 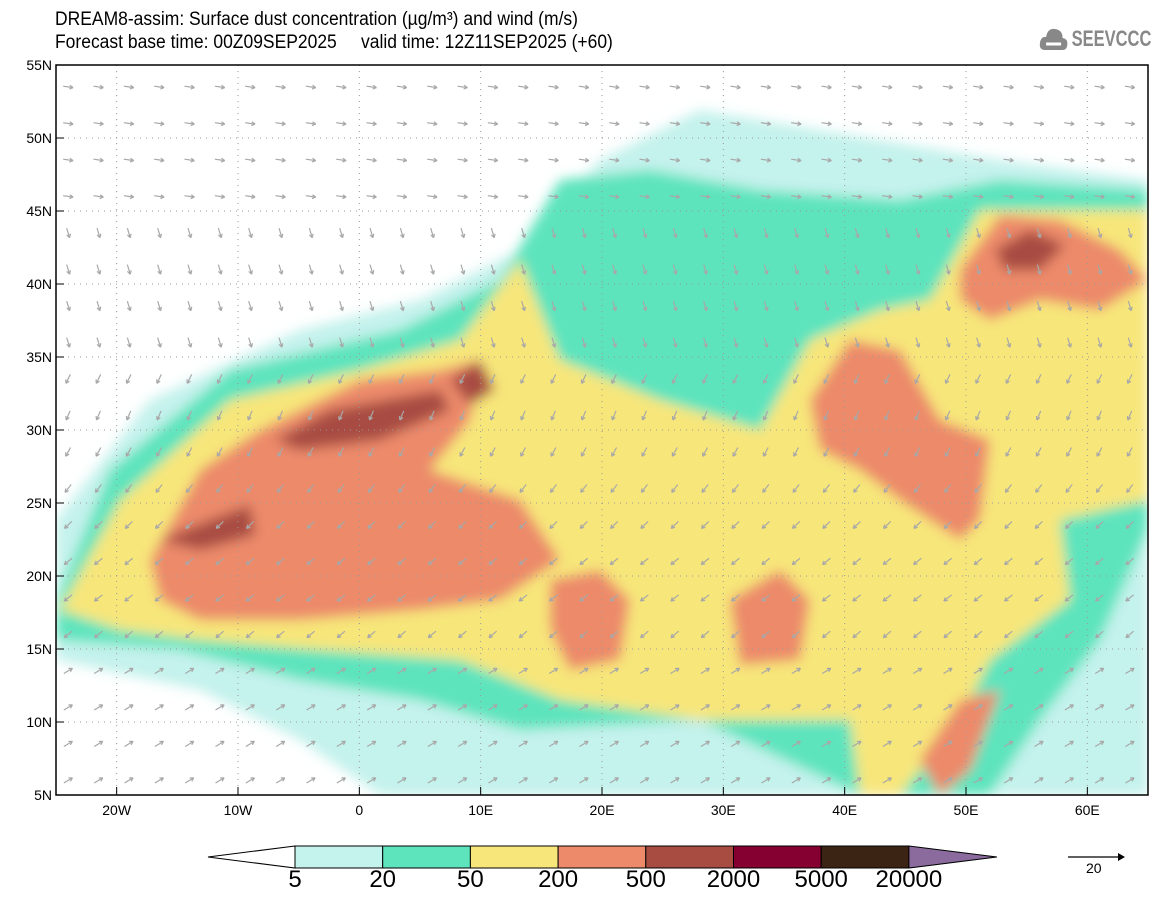 What do you see at coordinates (470, 879) in the screenshot?
I see `colorbar-level-label: 50` at bounding box center [470, 879].